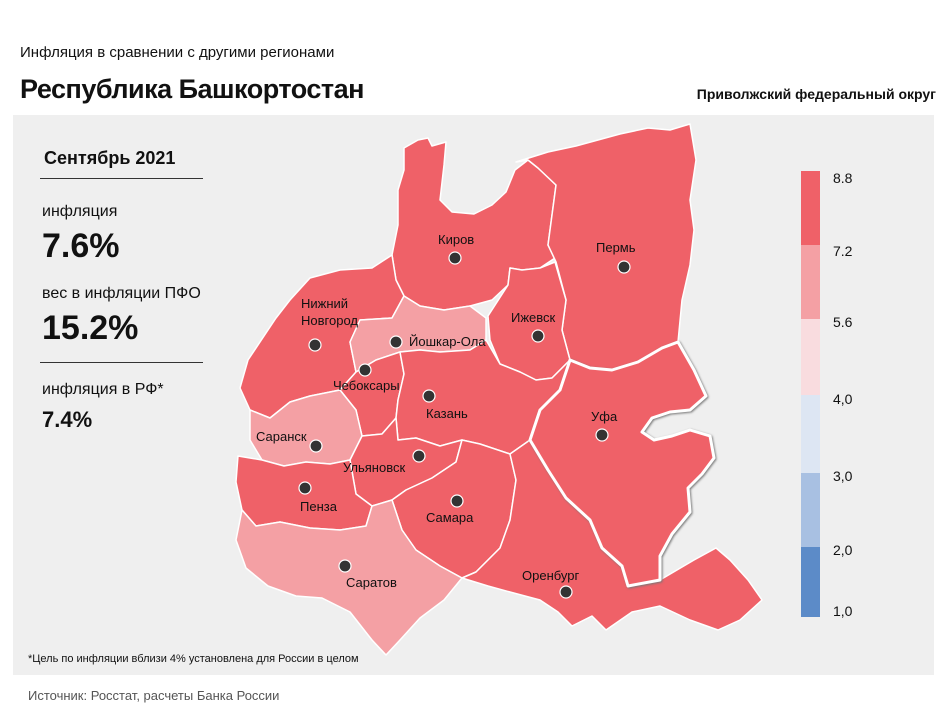 Image resolution: width=950 pixels, height=713 pixels. Describe the element at coordinates (447, 341) in the screenshot. I see `city-label-yoshkar-ola: Йошкар-Ола` at that location.